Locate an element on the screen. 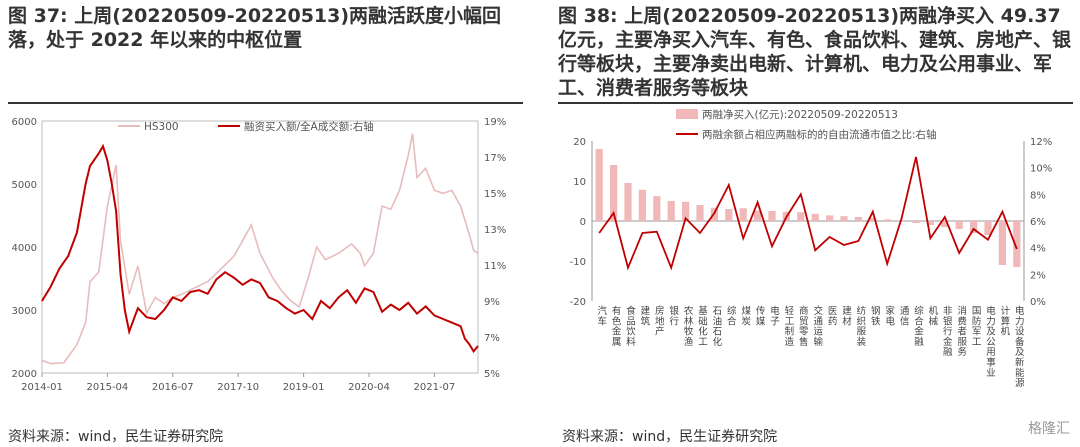  right-x-tick-label: 传媒 is located at coordinates (761, 316).